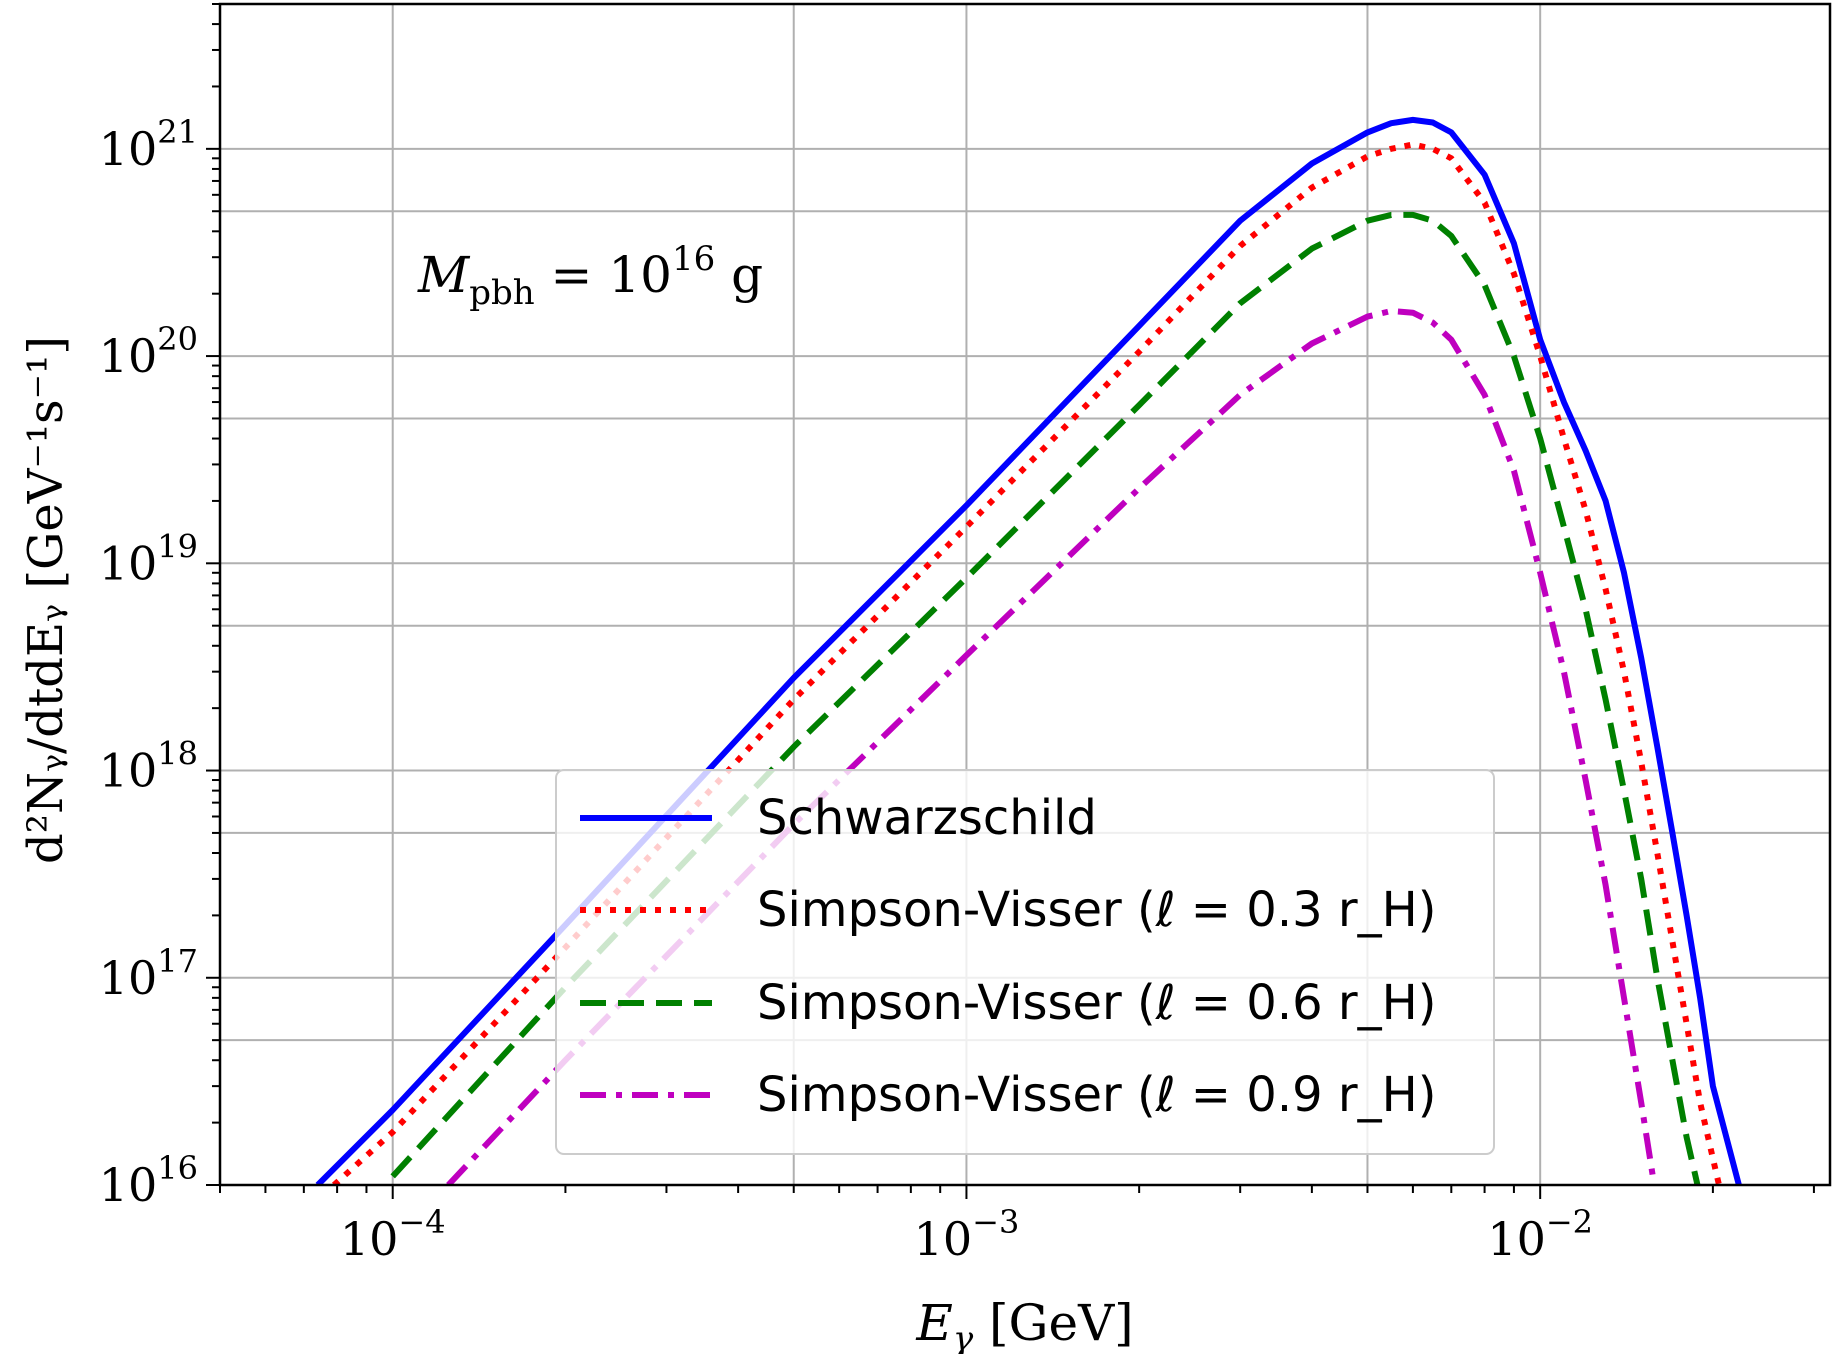 Image resolution: width=1833 pixels, height=1354 pixels. Describe the element at coordinates (46, 600) in the screenshot. I see `y-axis-label: d²Nᵧ/dtdEᵧ [GeV⁻¹s⁻¹]` at that location.